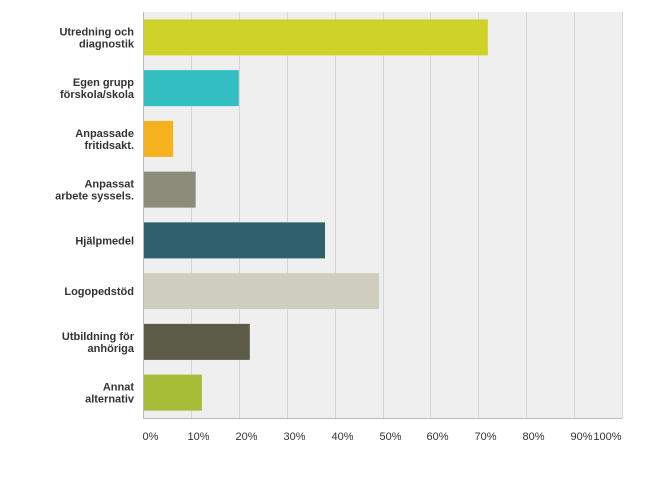  Describe the element at coordinates (485, 437) in the screenshot. I see `x-tick-label: 70%` at that location.